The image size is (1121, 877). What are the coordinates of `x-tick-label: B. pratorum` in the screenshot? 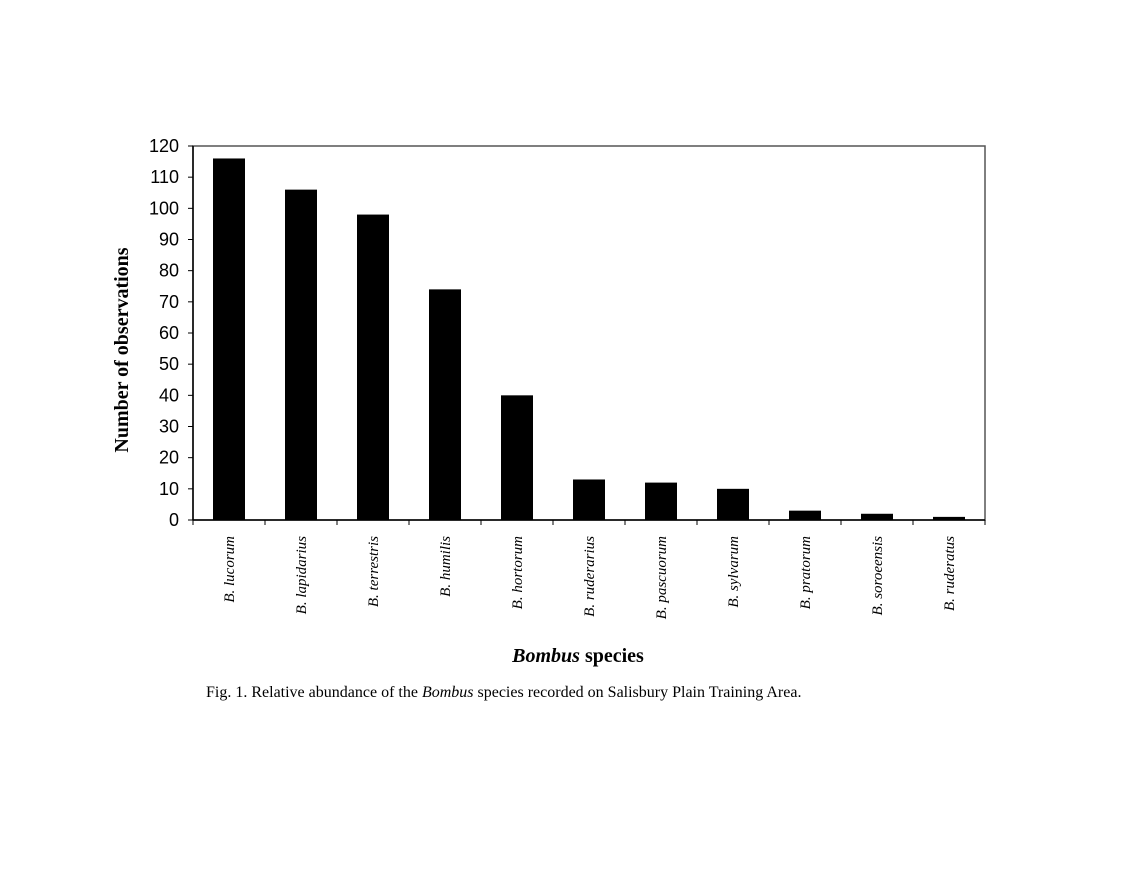 It's located at (806, 573).